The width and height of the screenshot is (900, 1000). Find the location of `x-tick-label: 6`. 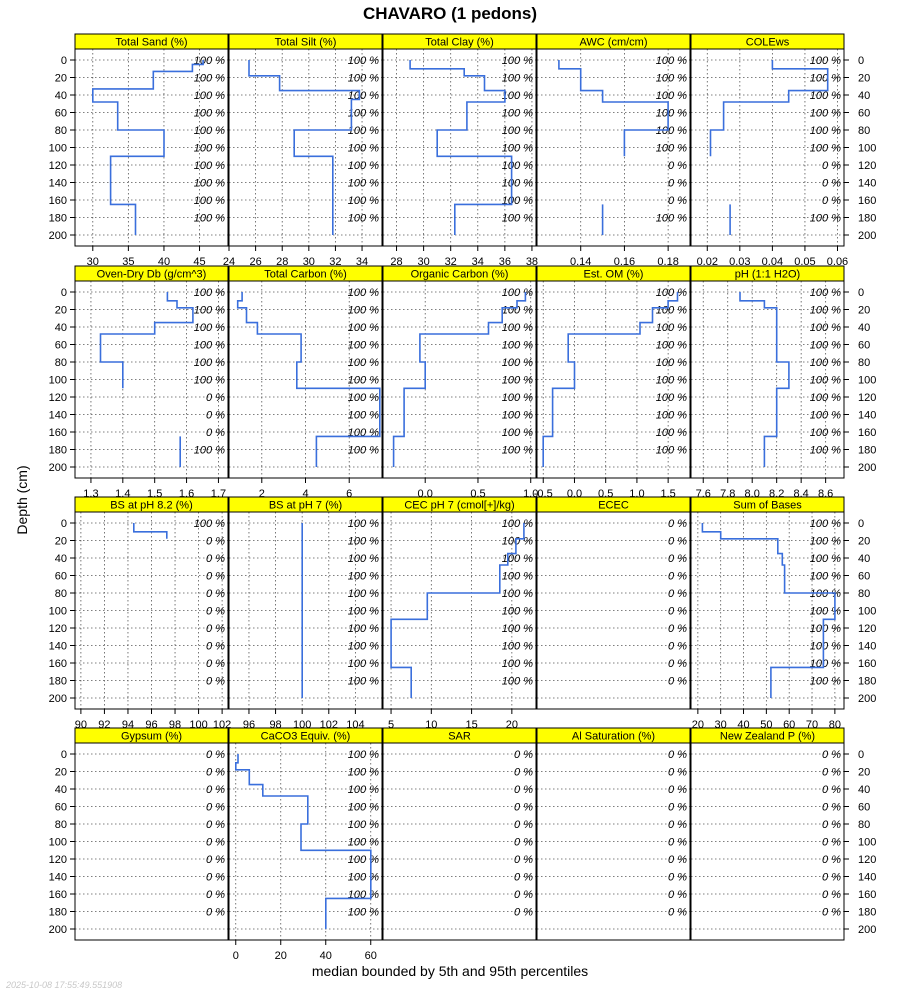

x-tick-label: 6 is located at coordinates (349, 494).